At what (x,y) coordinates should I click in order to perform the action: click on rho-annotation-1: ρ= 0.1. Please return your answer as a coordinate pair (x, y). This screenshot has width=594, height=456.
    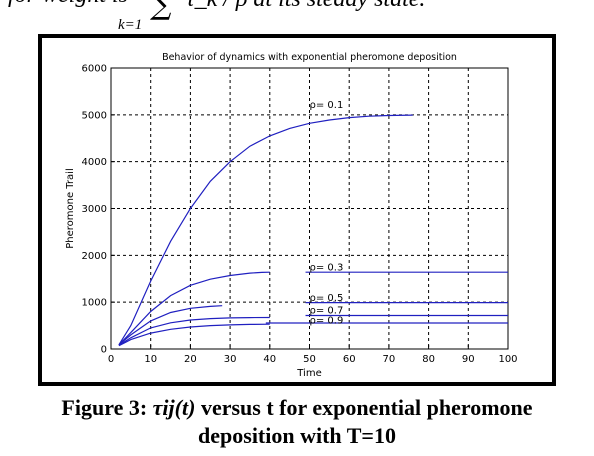
    Looking at the image, I should click on (327, 105).